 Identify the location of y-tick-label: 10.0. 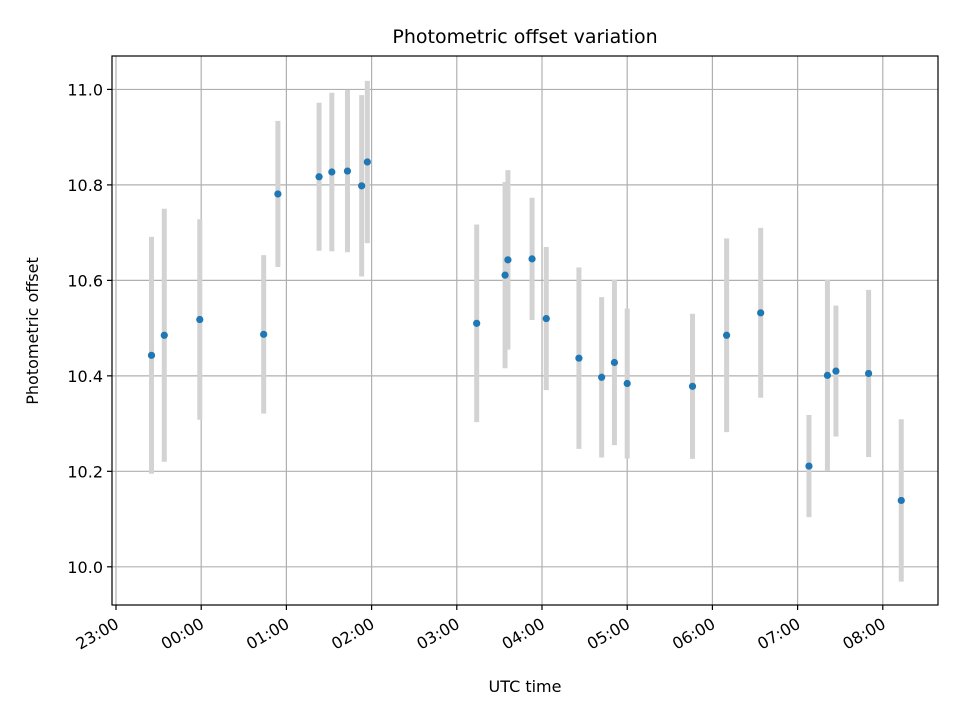
(85, 567).